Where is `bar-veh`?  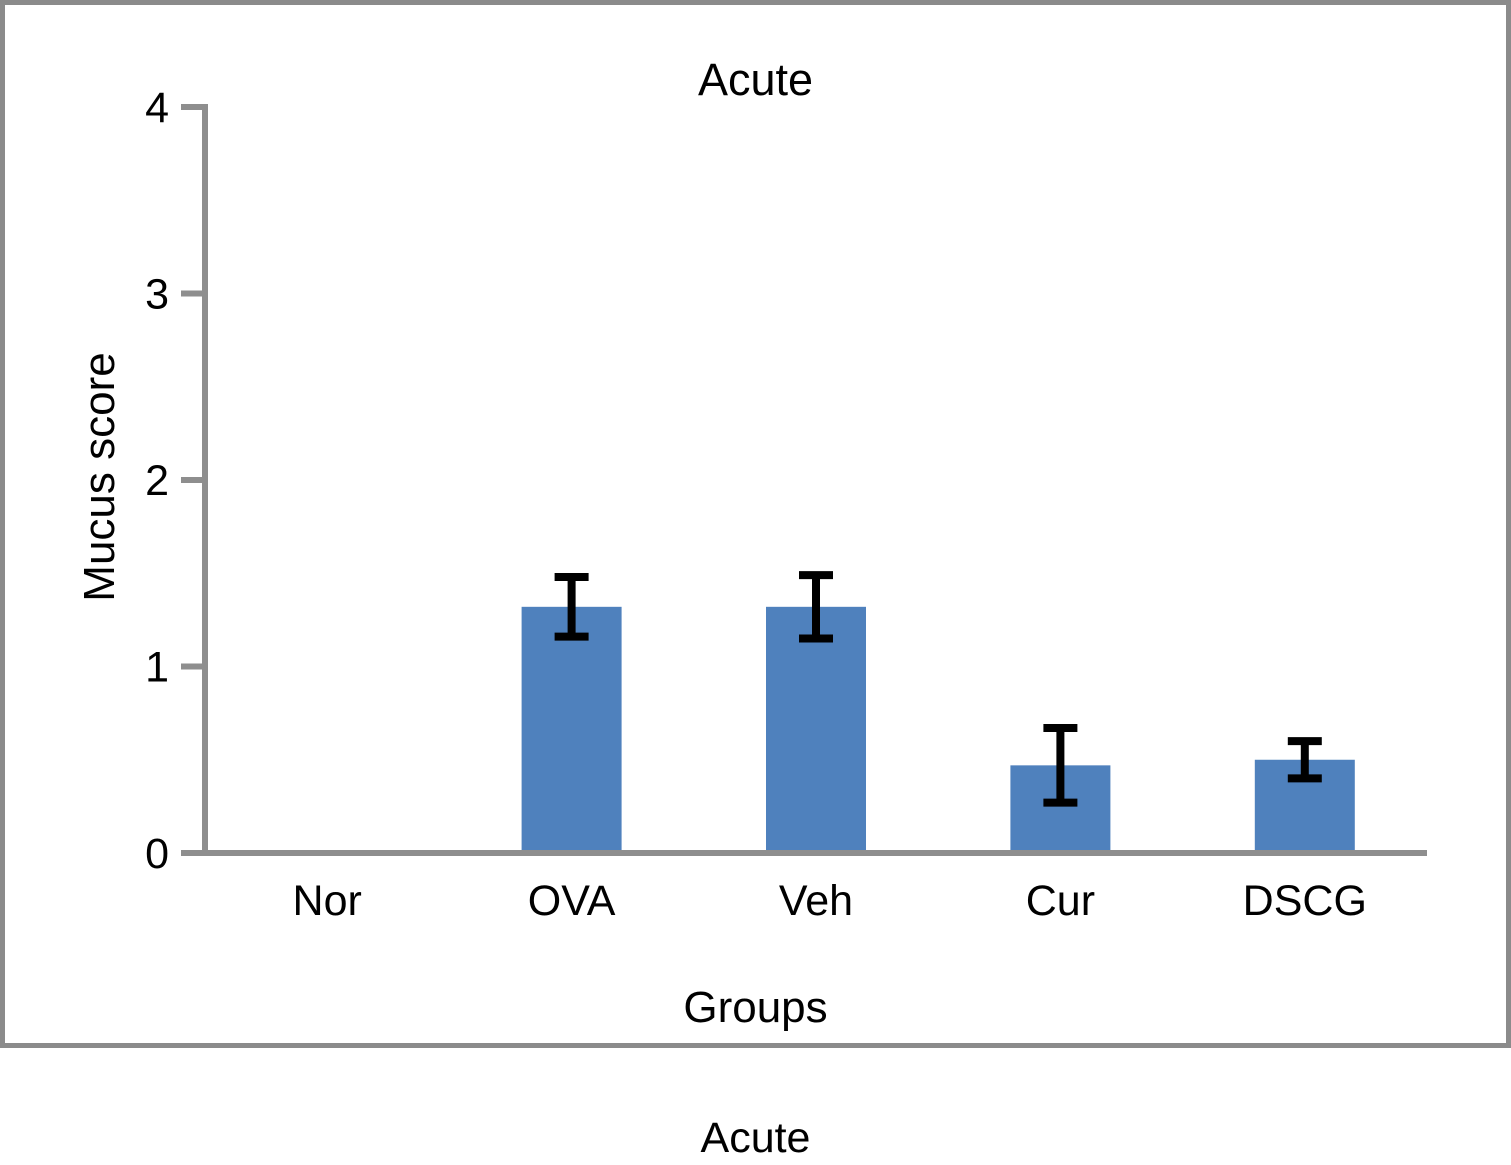
bar-veh is located at coordinates (816, 729).